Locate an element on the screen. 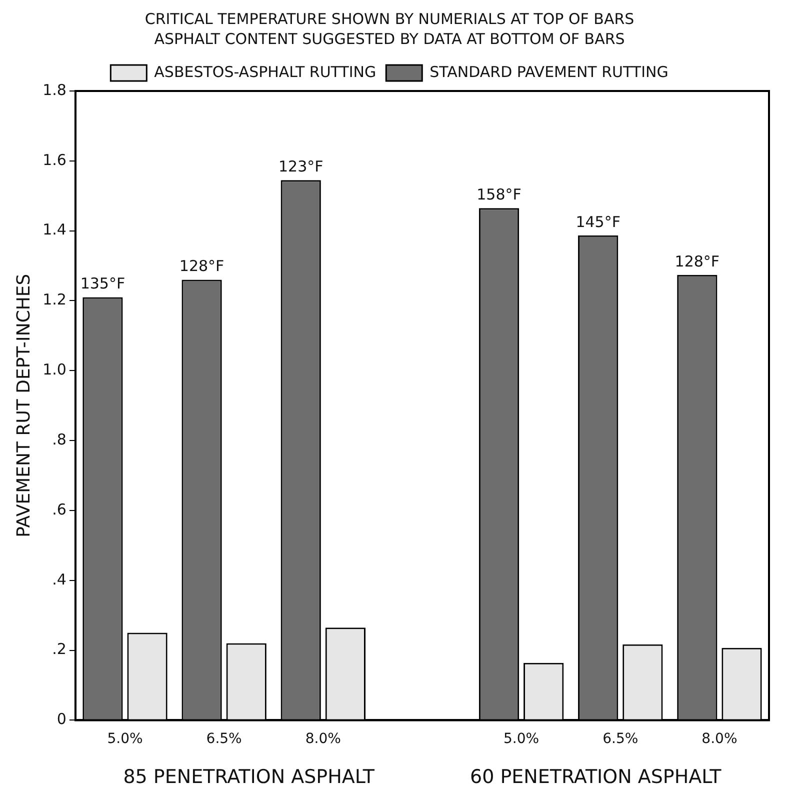  legend-label: ASBESTOS-ASPHALT RUTTING is located at coordinates (265, 71).